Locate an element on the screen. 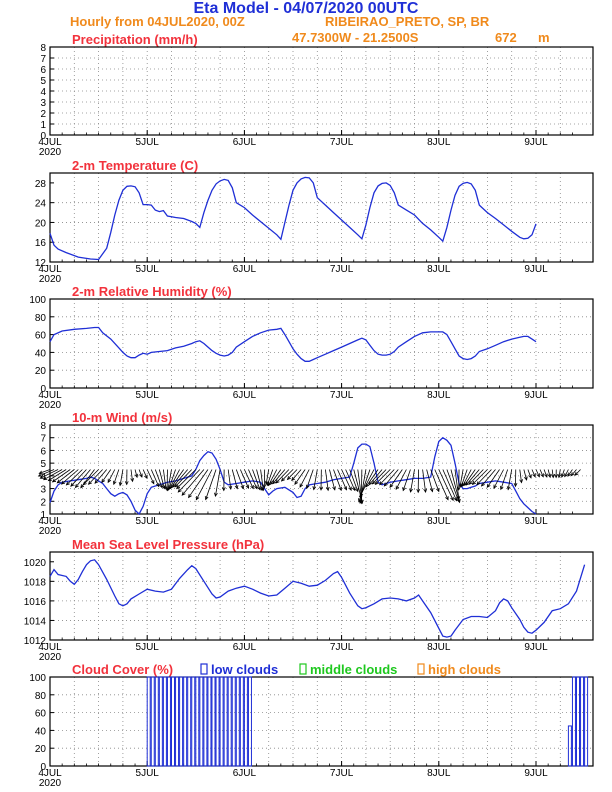 The height and width of the screenshot is (792, 612). cloud-ytick-label: 80 is located at coordinates (41, 696).